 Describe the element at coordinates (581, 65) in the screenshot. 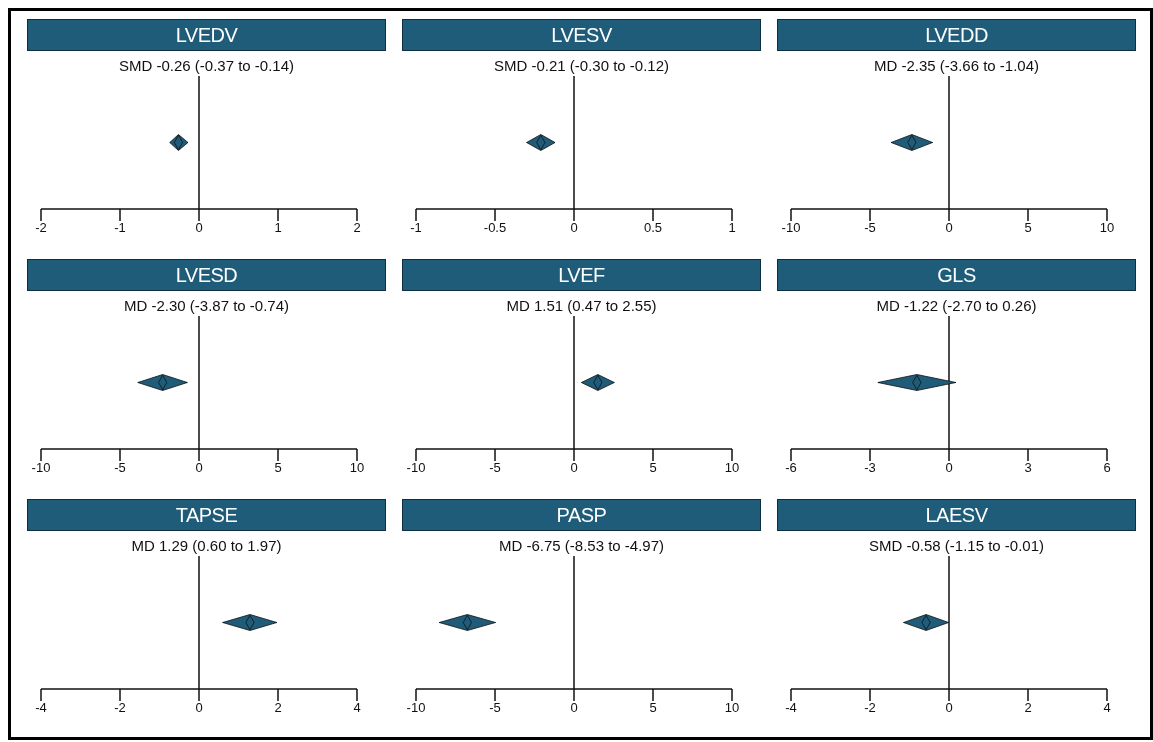

I see `text: SMD -0.21 (-0.30 to -0.12)` at that location.